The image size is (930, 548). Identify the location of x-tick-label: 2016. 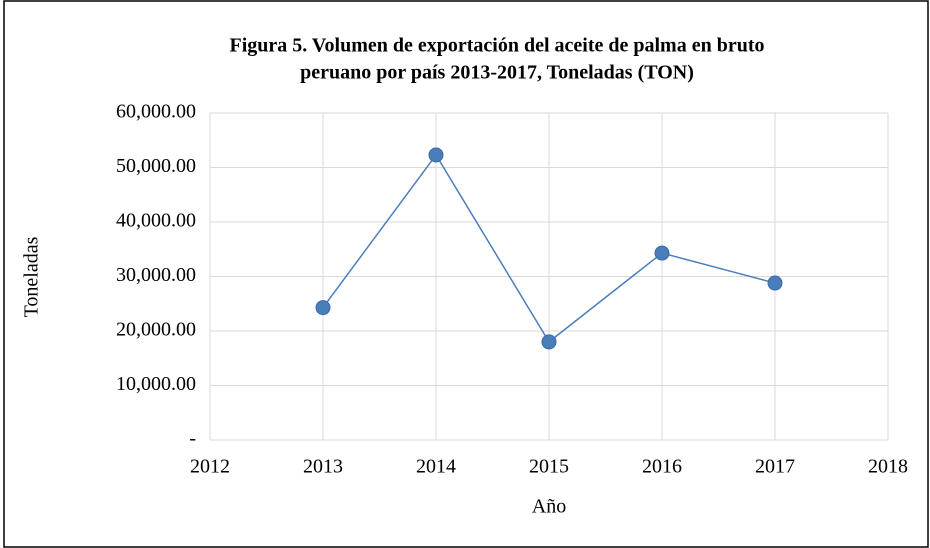
(662, 467).